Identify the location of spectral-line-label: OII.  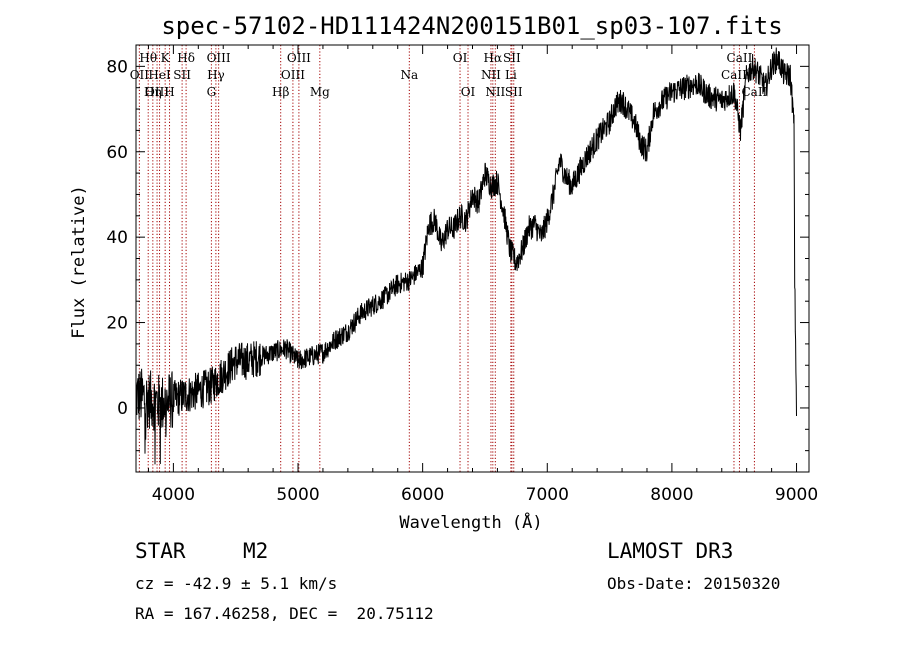
(140, 75).